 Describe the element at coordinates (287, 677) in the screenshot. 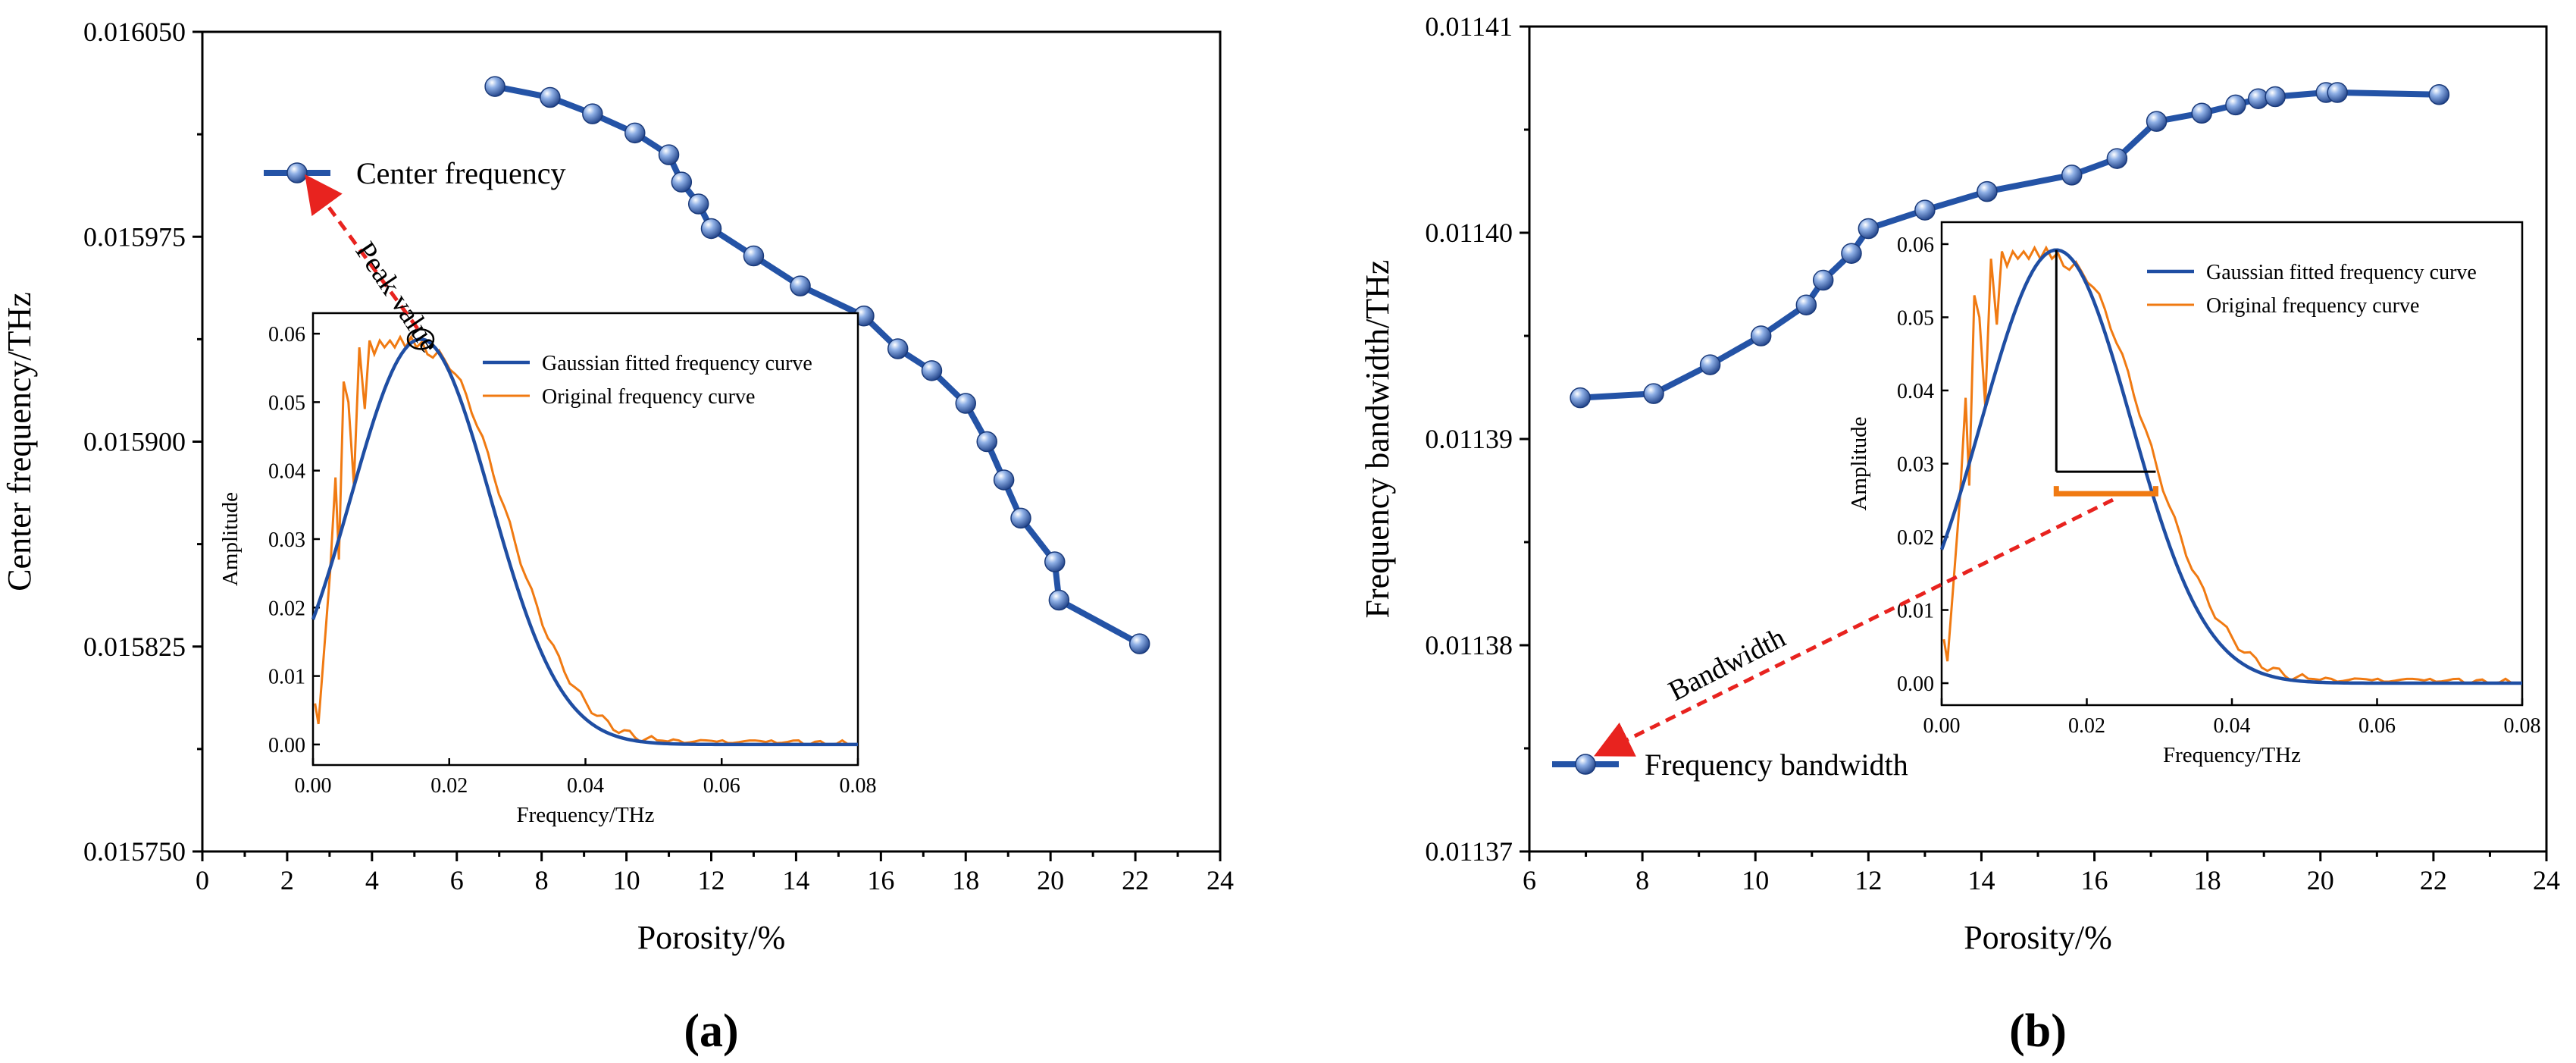

I see `inset-y-tick-label: 0.01` at that location.